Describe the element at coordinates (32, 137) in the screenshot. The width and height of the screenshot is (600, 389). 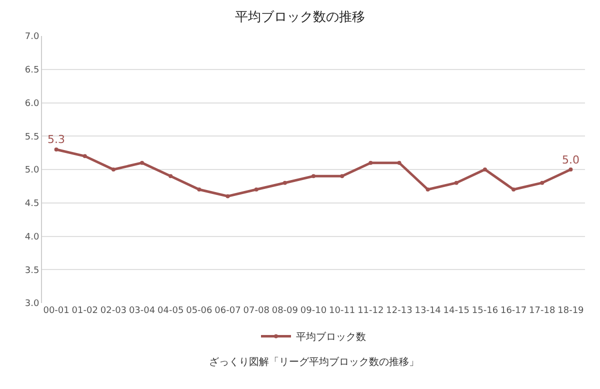
I see `y-tick-label: 5.5` at that location.